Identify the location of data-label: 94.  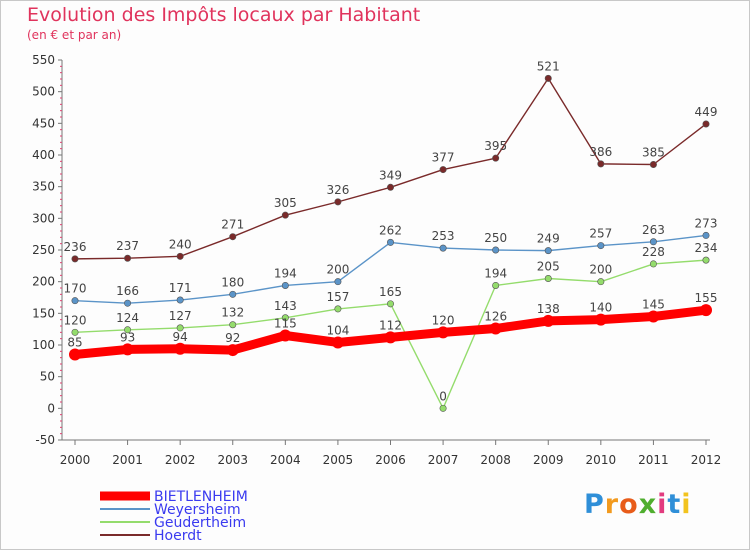
(180, 337).